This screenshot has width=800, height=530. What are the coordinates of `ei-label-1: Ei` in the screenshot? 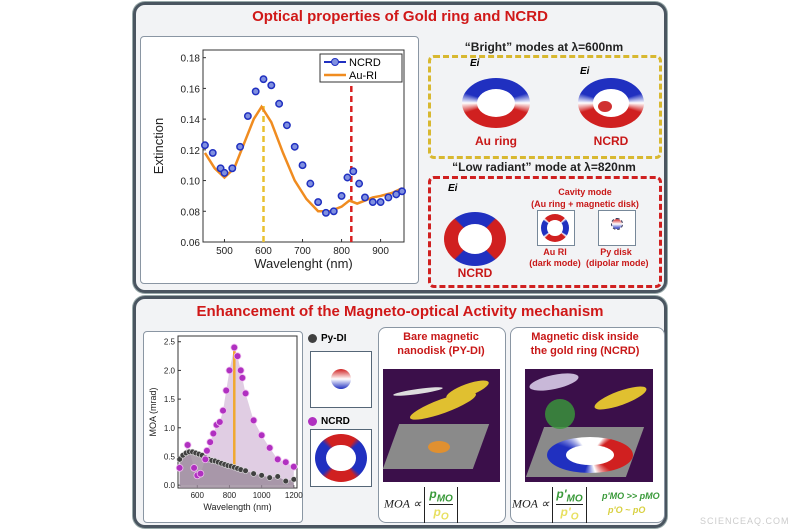 It's located at (475, 63).